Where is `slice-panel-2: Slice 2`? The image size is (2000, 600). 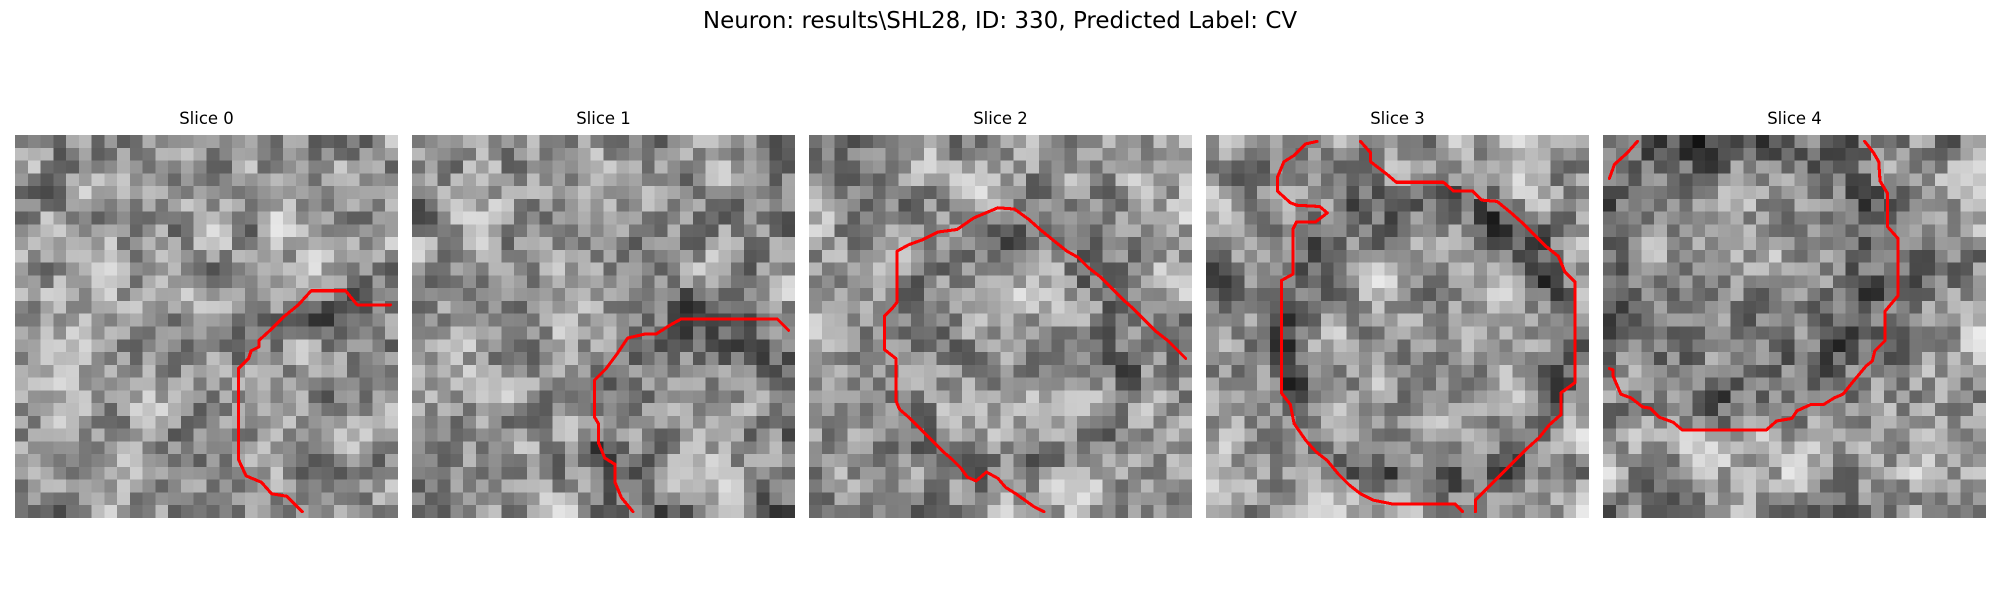 slice-panel-2: Slice 2 is located at coordinates (1000, 313).